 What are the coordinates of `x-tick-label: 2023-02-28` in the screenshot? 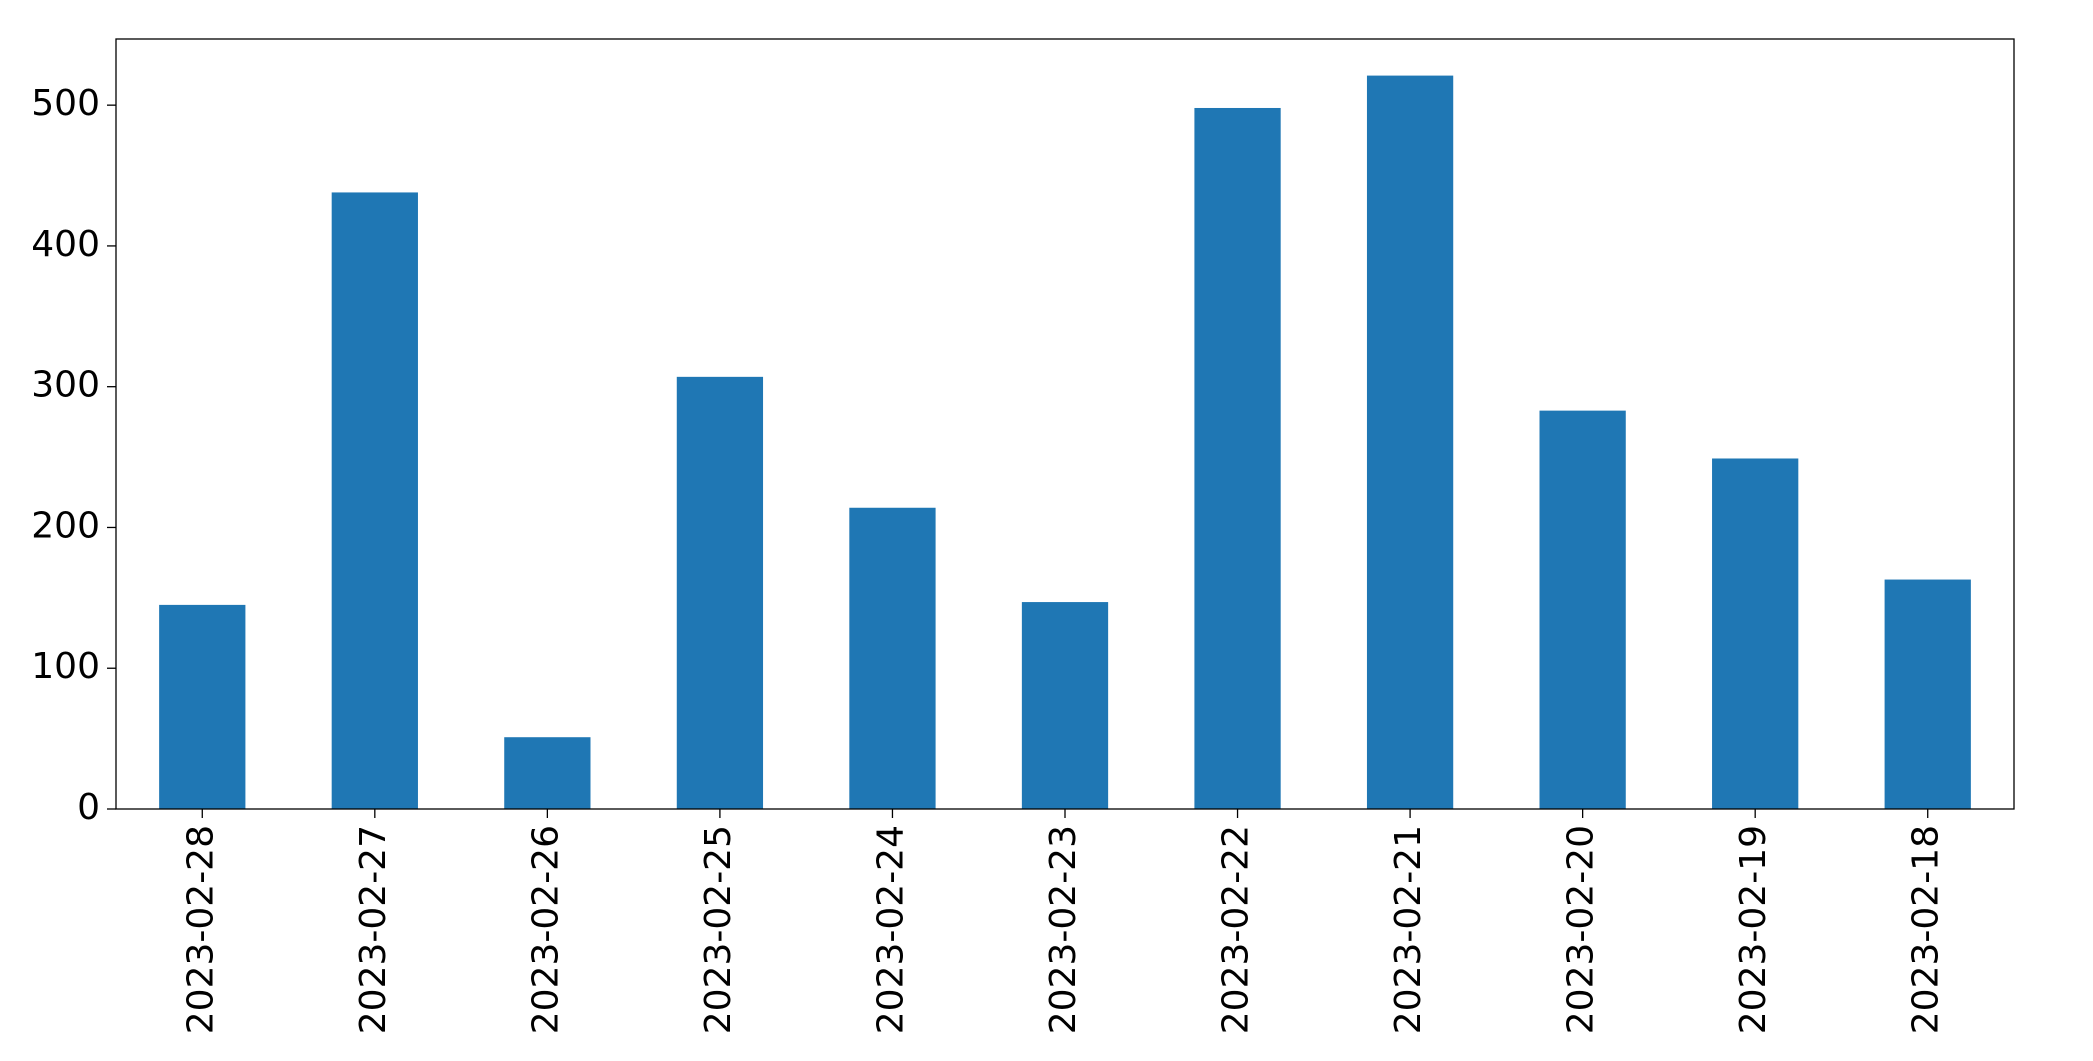 It's located at (200, 929).